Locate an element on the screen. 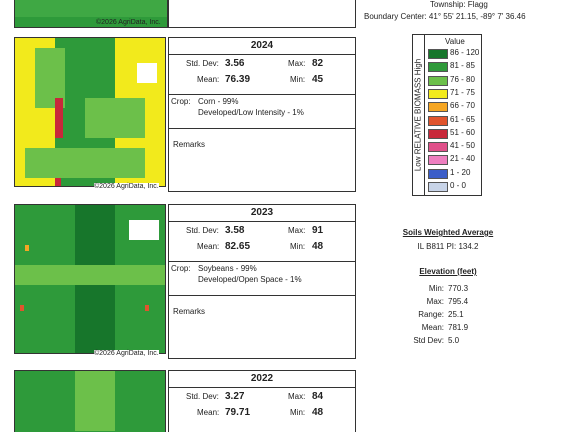 The width and height of the screenshot is (576, 432). elevation-label: Range: is located at coordinates (431, 314).